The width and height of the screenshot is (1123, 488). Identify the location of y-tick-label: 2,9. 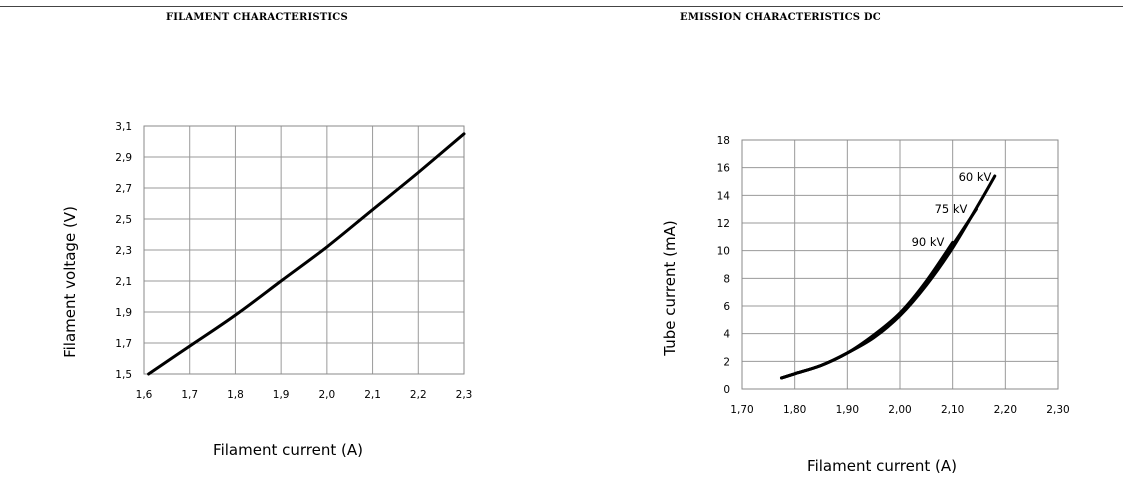
(123, 158).